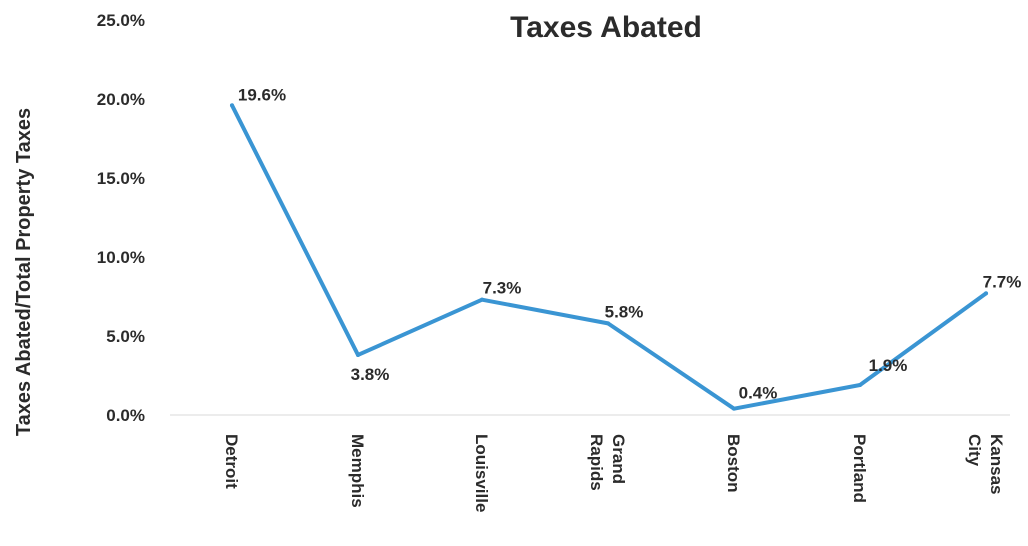 The width and height of the screenshot is (1028, 546). I want to click on y-tick-label: 0.0%, so click(125, 415).